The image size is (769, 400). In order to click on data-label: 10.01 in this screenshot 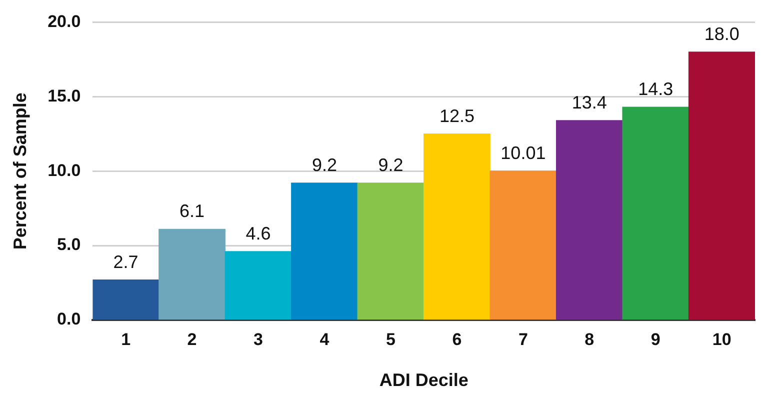, I will do `click(523, 152)`.